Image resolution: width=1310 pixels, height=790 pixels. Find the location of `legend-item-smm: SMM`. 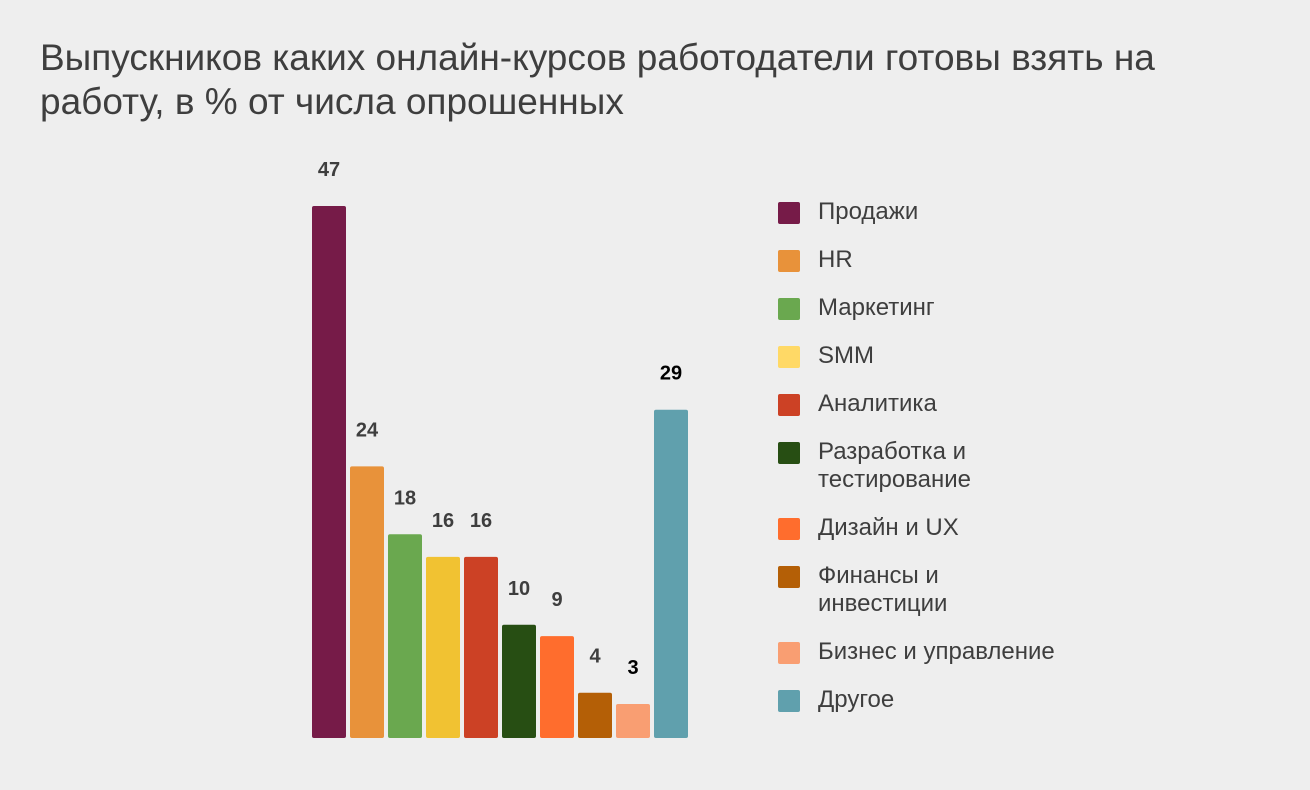

legend-item-smm: SMM is located at coordinates (826, 356).